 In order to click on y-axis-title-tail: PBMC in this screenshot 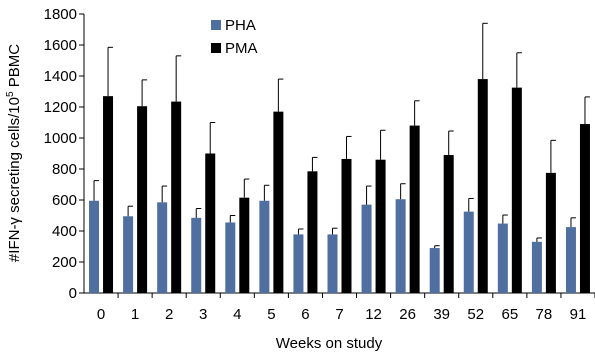, I will do `click(14, 68)`.